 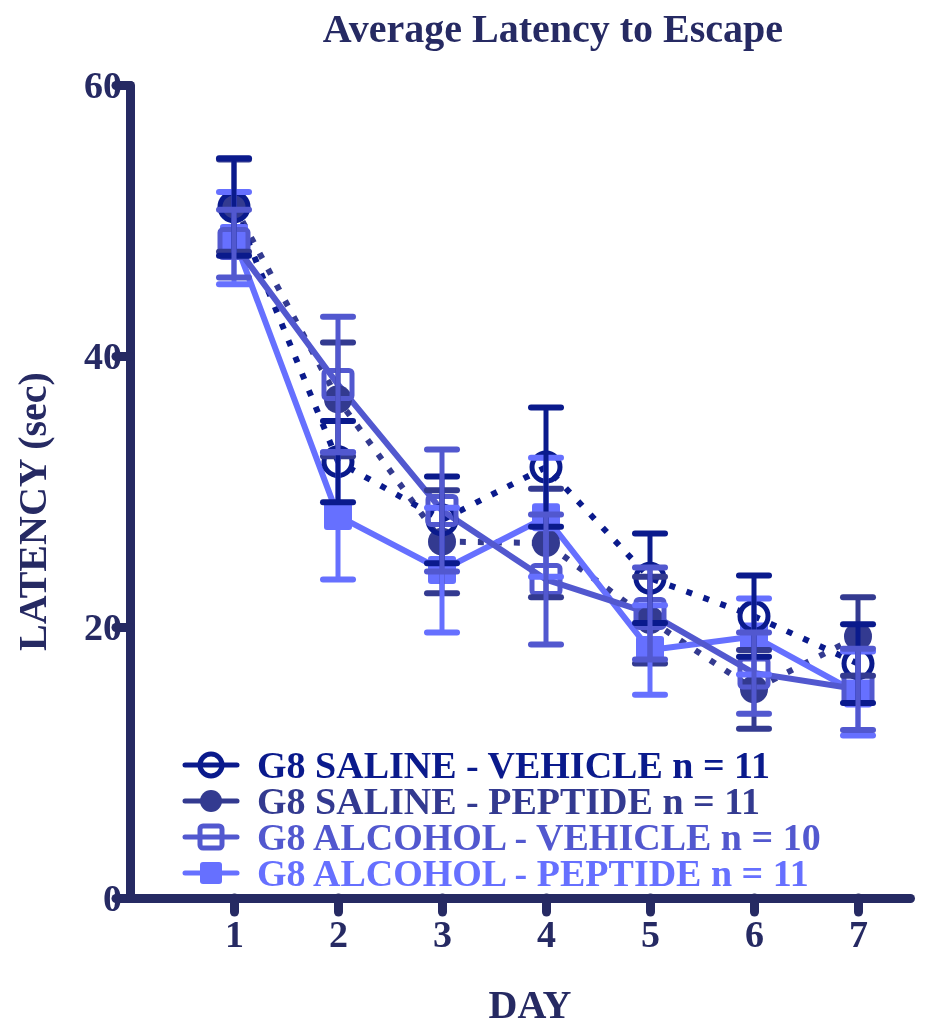 I want to click on x-axis-title: DAY, so click(x=530, y=1003).